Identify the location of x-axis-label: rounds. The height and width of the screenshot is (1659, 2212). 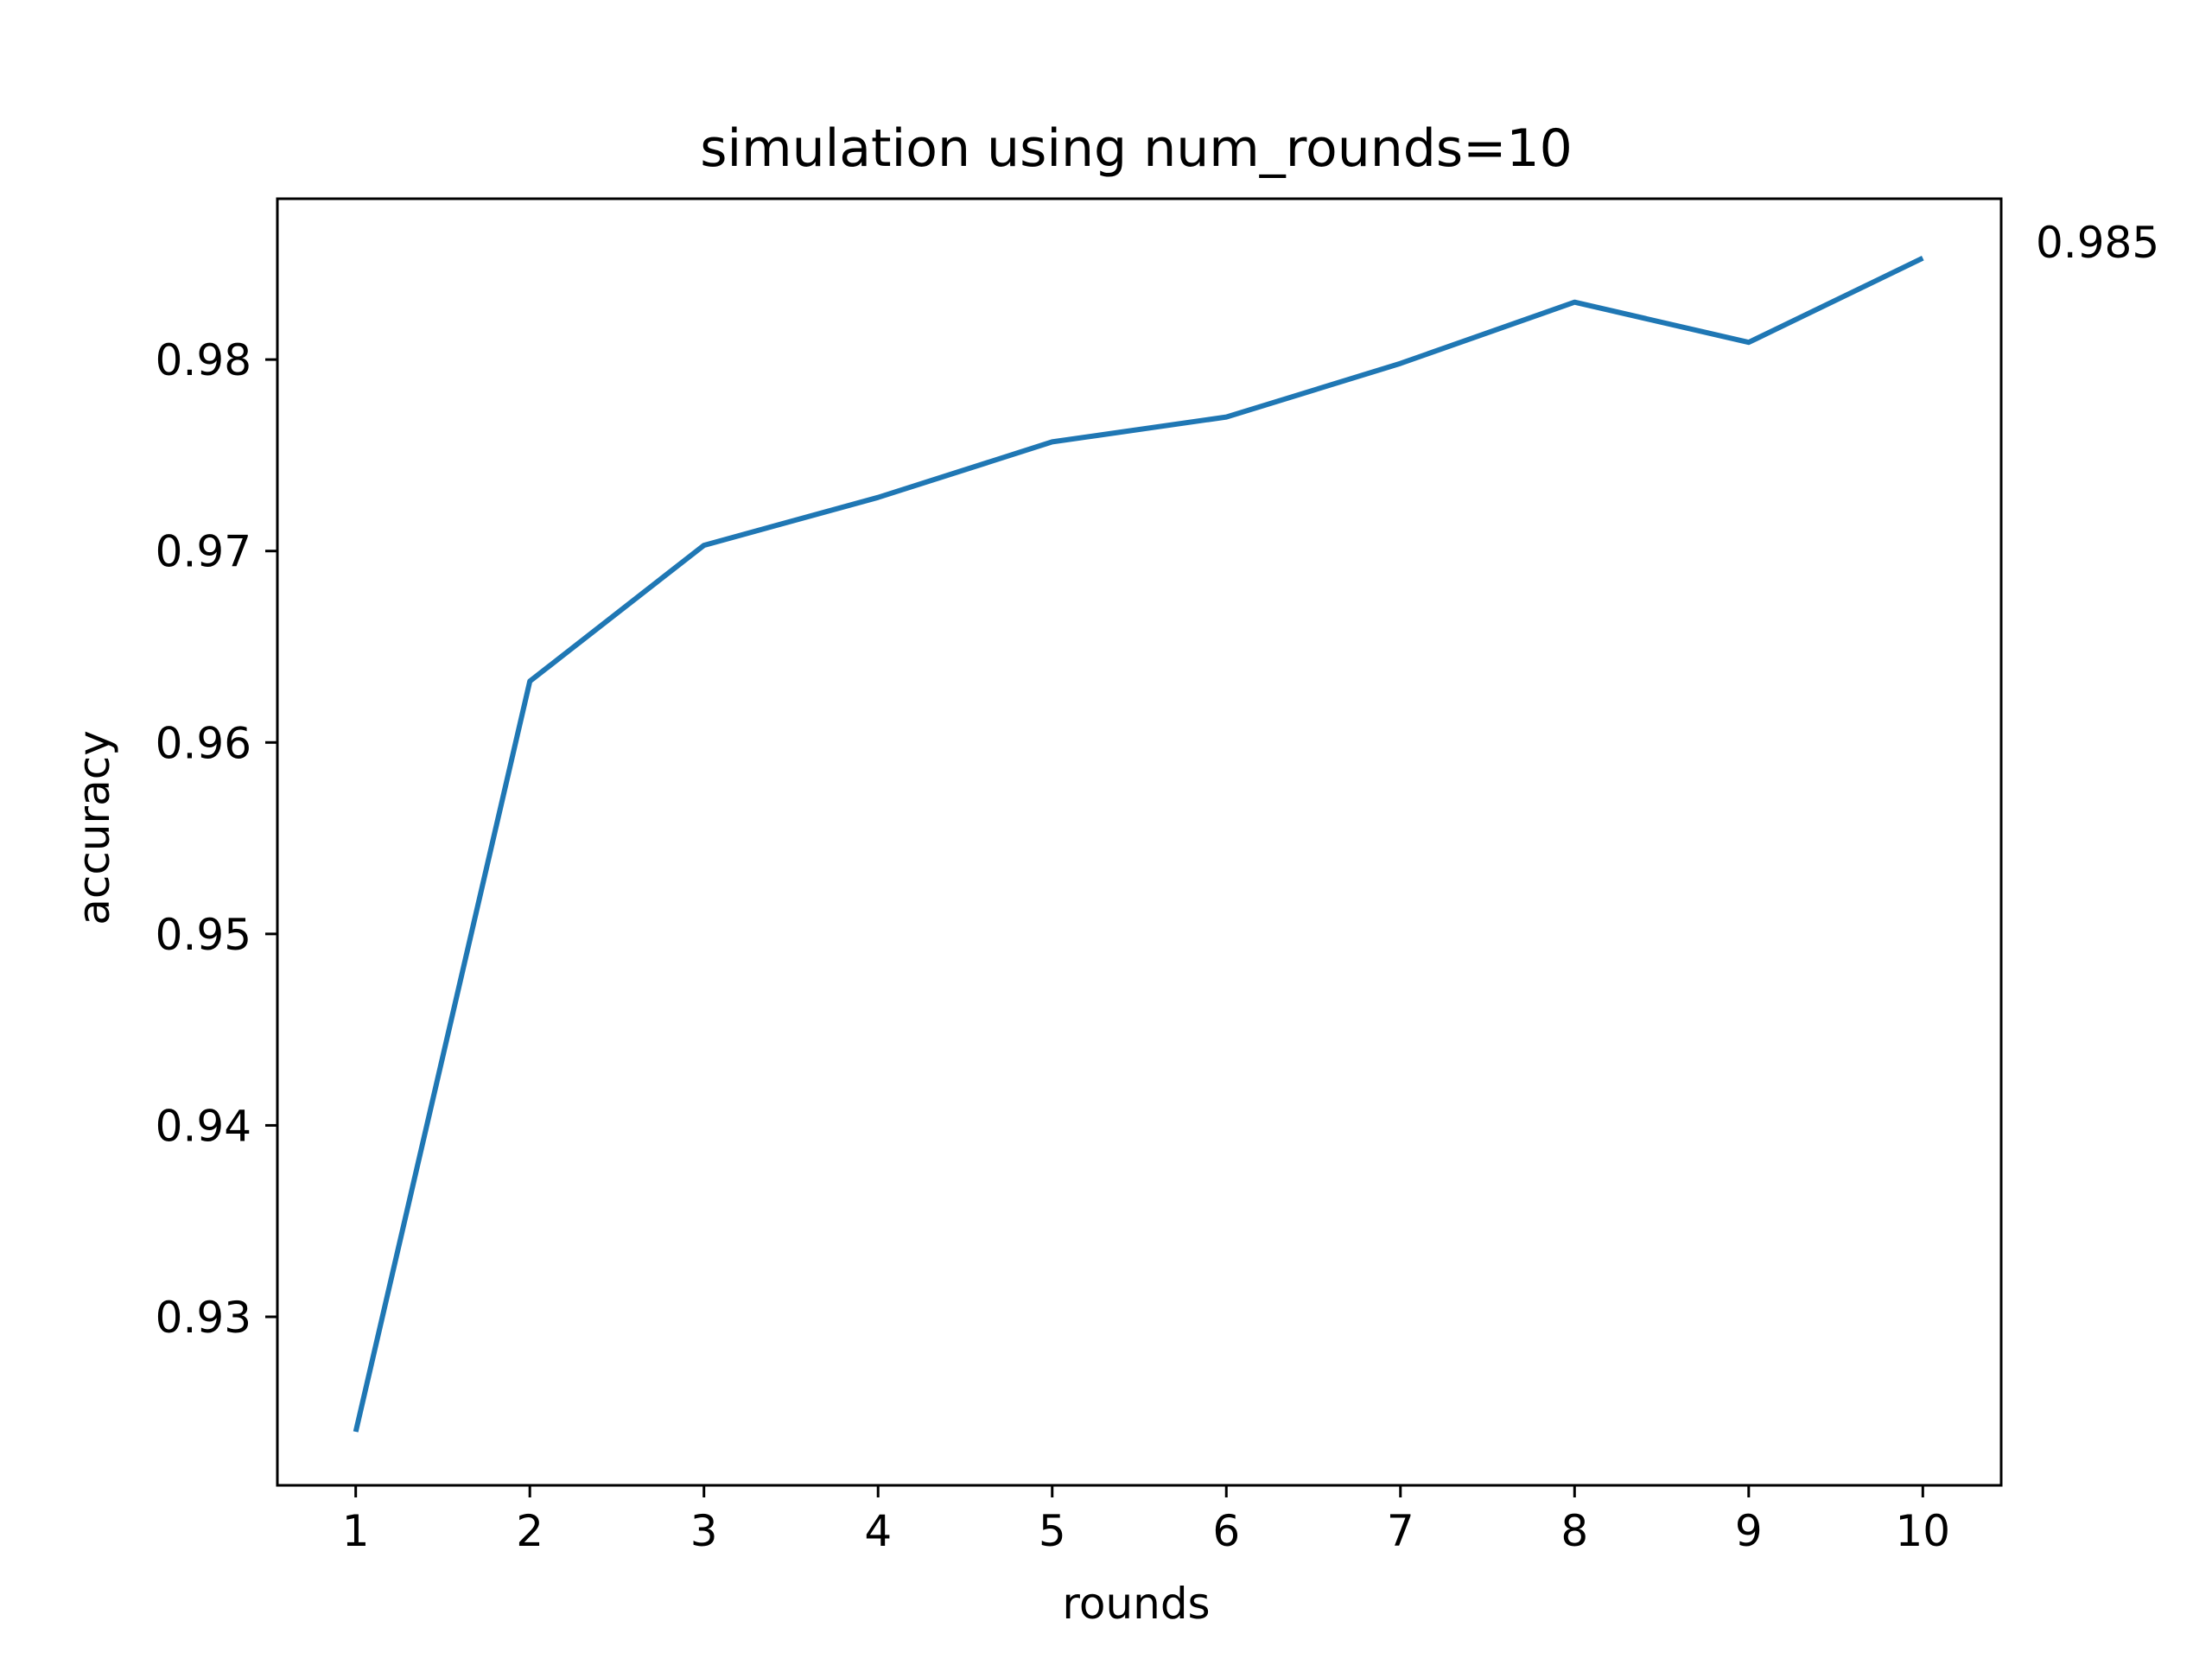
(1136, 1604).